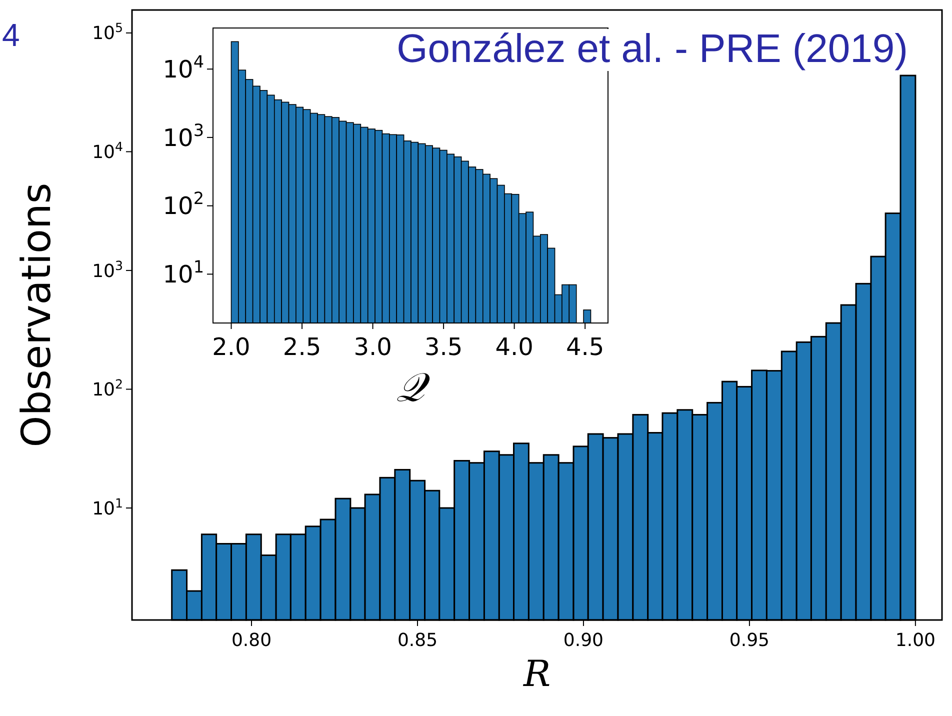 This screenshot has height=716, width=952. I want to click on x-axis-title: R, so click(536, 674).